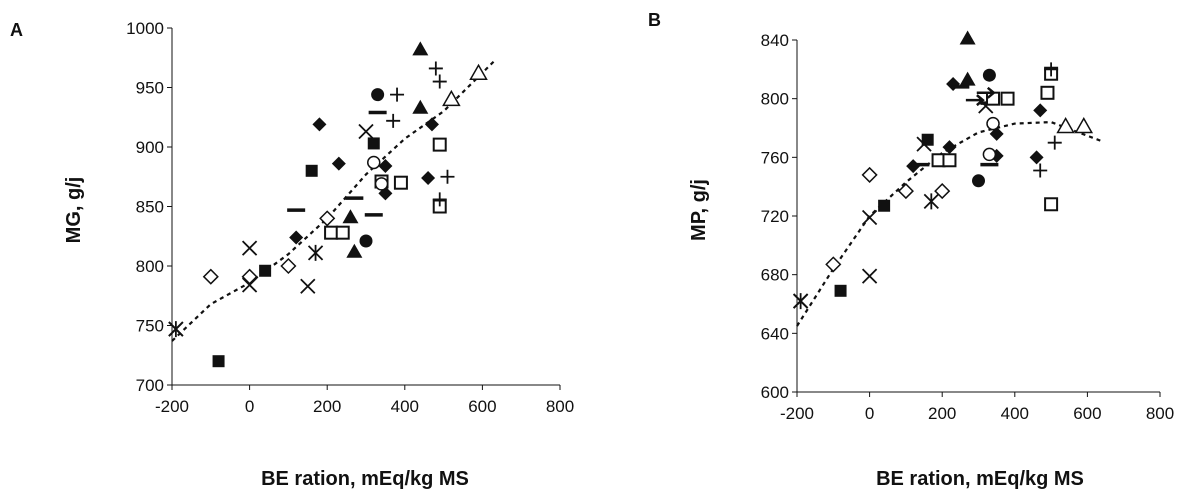 The height and width of the screenshot is (492, 1190). Describe the element at coordinates (775, 157) in the screenshot. I see `y-tick-label: 760` at that location.